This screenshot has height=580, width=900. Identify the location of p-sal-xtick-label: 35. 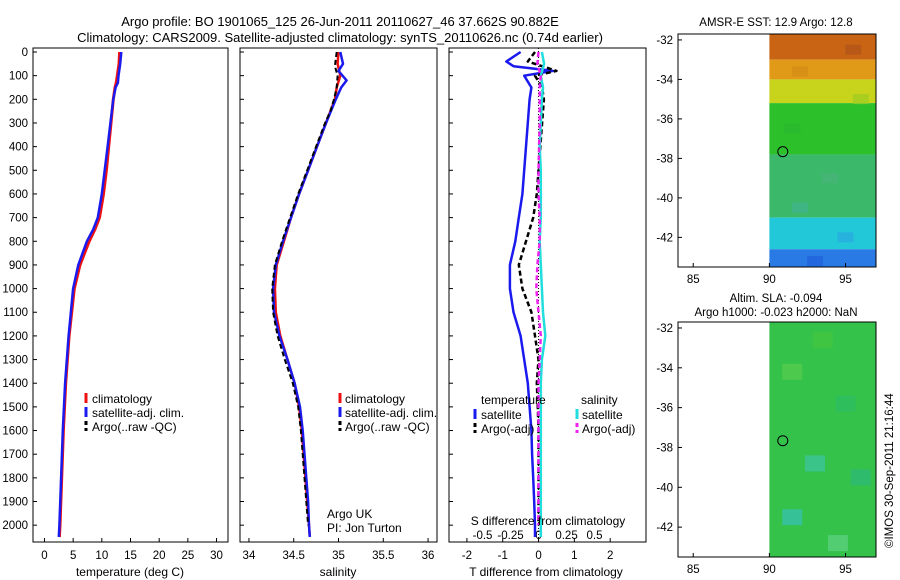
(338, 556).